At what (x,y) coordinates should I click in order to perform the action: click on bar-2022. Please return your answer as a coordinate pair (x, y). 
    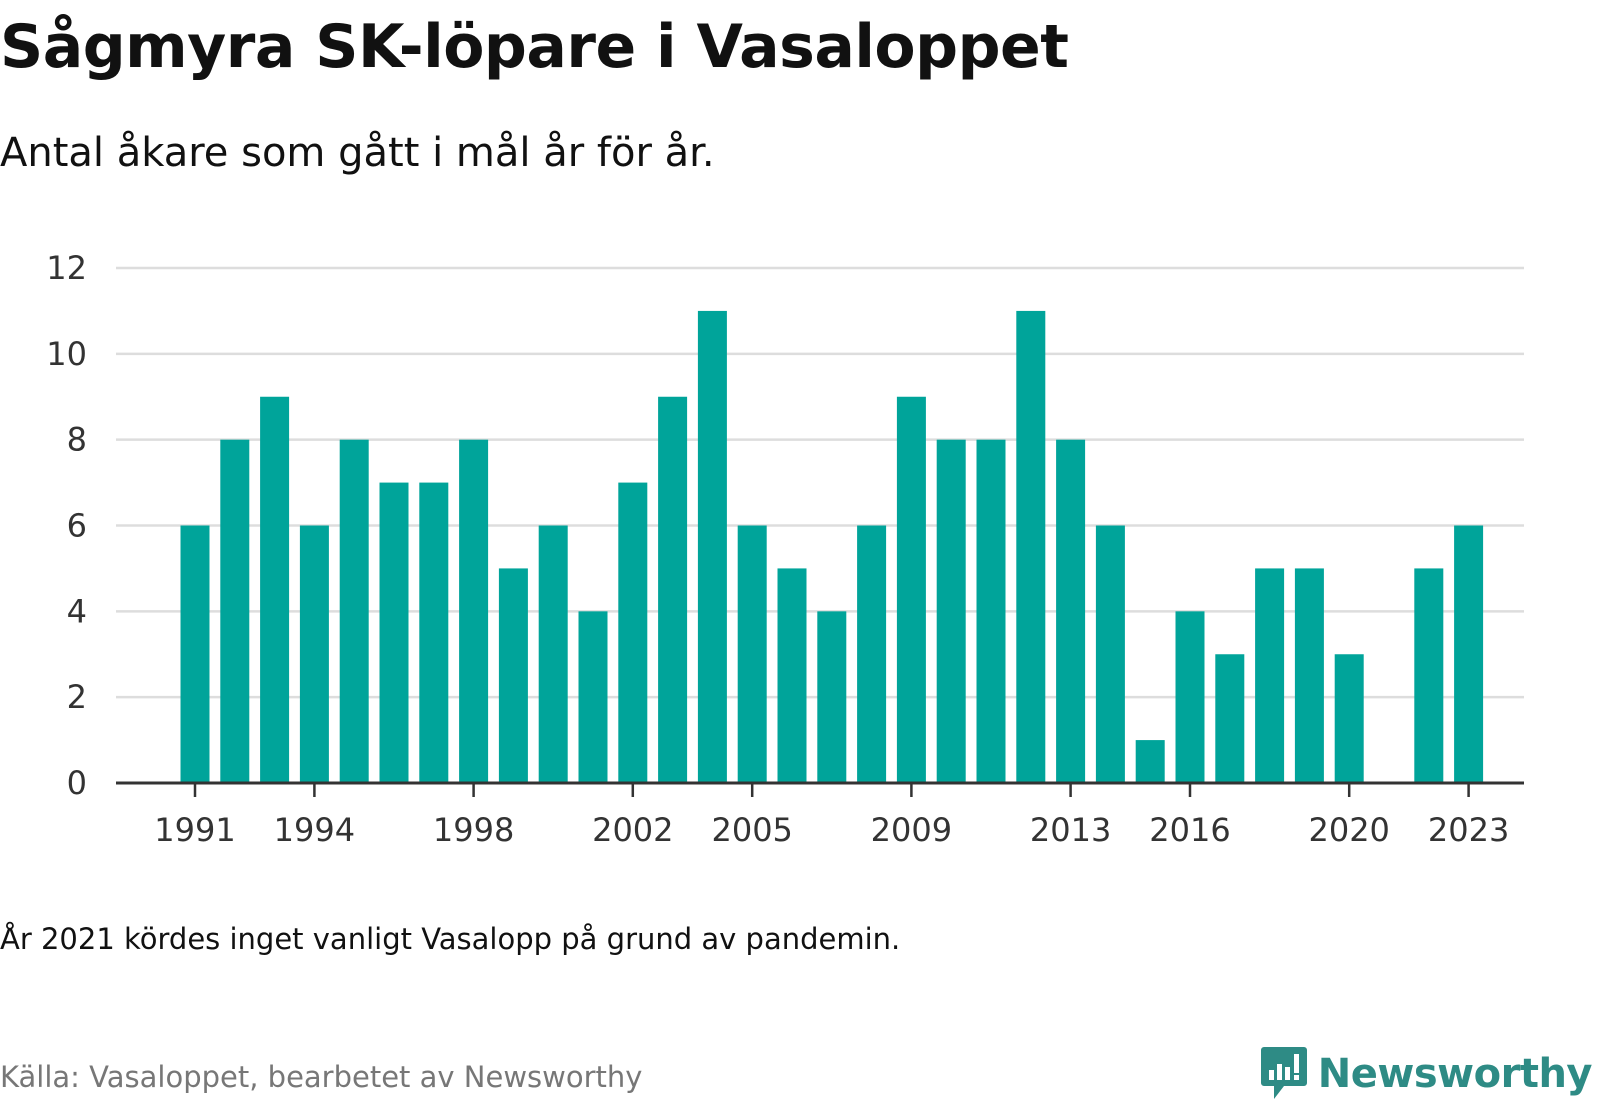
    Looking at the image, I should click on (1429, 675).